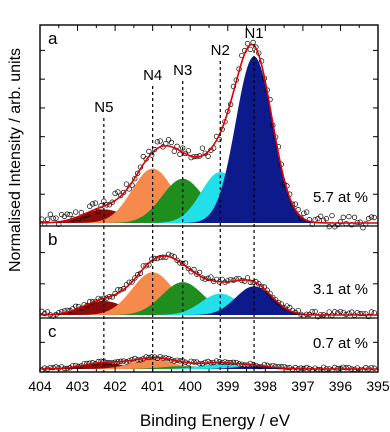  What do you see at coordinates (182, 70) in the screenshot?
I see `component-label-n3: N3` at bounding box center [182, 70].